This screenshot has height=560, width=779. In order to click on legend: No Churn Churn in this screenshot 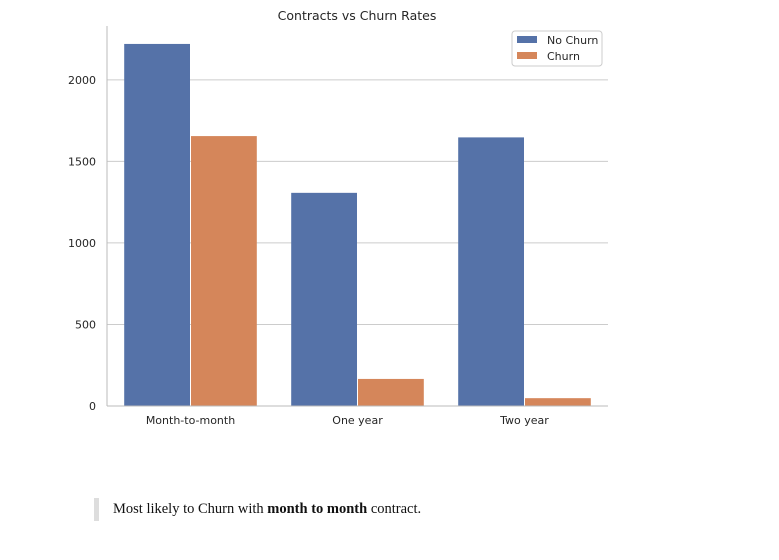, I will do `click(557, 48)`.